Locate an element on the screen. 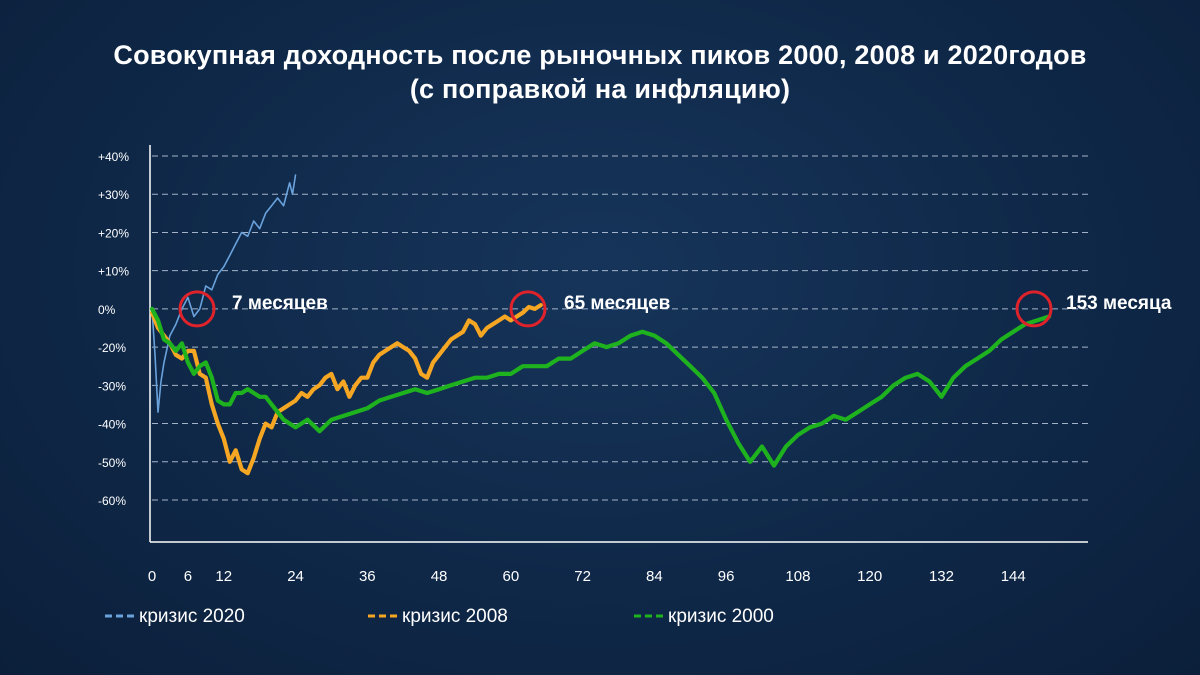  y-tick-label: 0% is located at coordinates (107, 310).